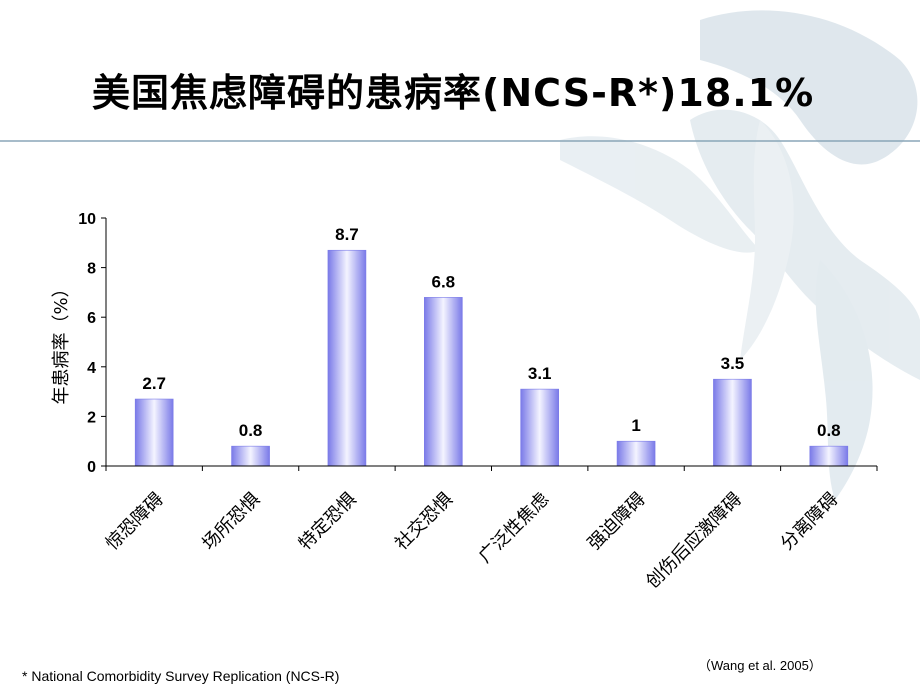  Describe the element at coordinates (91, 269) in the screenshot. I see `y-tick-label: 8` at that location.